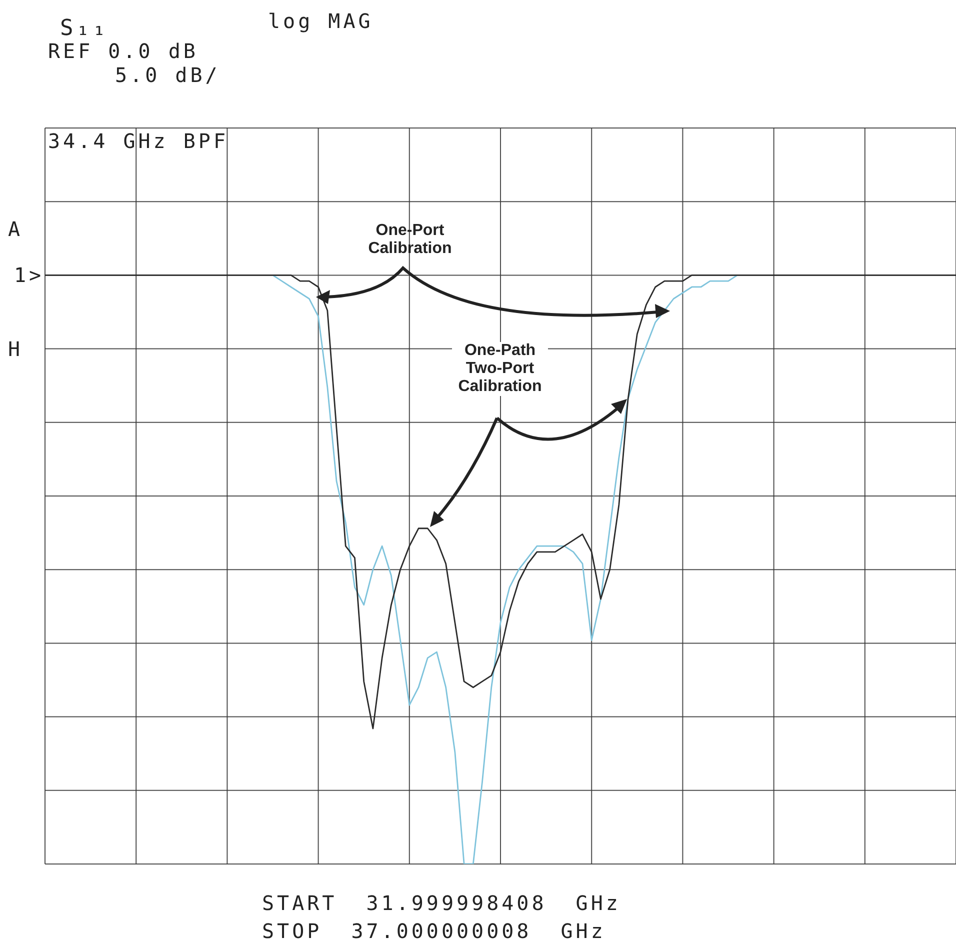 This screenshot has height=945, width=956. What do you see at coordinates (123, 51) in the screenshot?
I see `text: REF 0.0 dB` at bounding box center [123, 51].